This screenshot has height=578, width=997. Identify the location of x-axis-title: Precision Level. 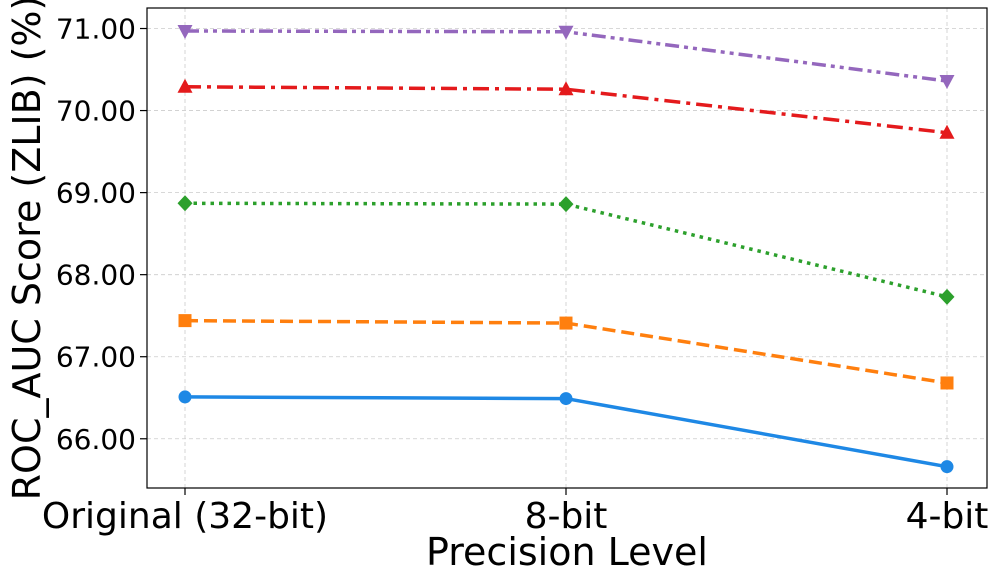
(567, 552).